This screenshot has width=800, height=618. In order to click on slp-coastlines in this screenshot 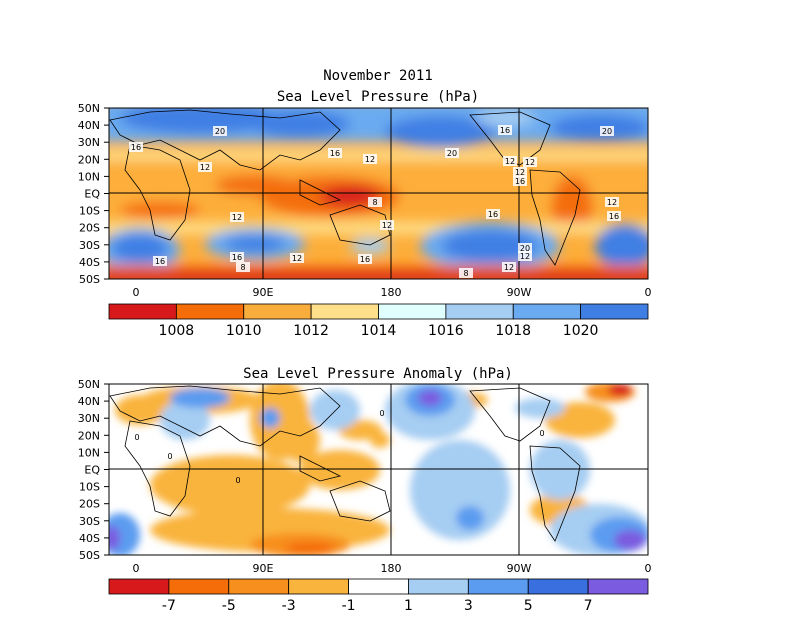, I will do `click(345, 187)`.